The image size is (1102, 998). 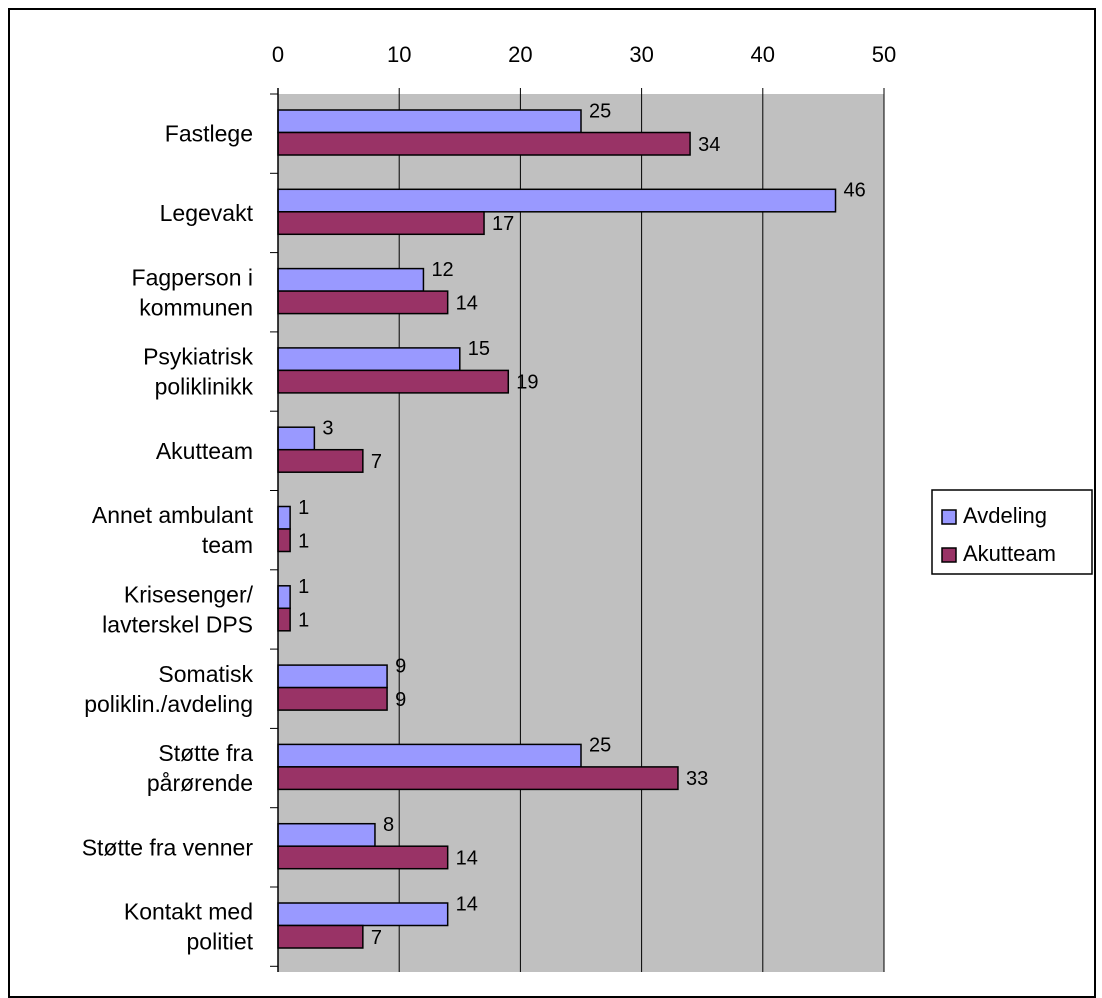 What do you see at coordinates (188, 912) in the screenshot?
I see `category-label: Kontakt med` at bounding box center [188, 912].